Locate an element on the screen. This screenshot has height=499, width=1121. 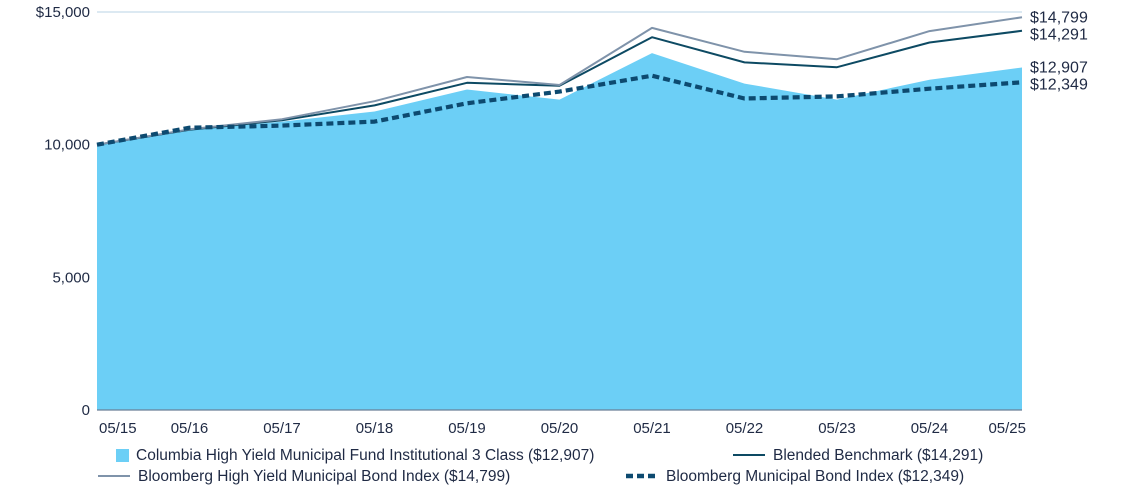
x-tick-label: 05/23 is located at coordinates (837, 428).